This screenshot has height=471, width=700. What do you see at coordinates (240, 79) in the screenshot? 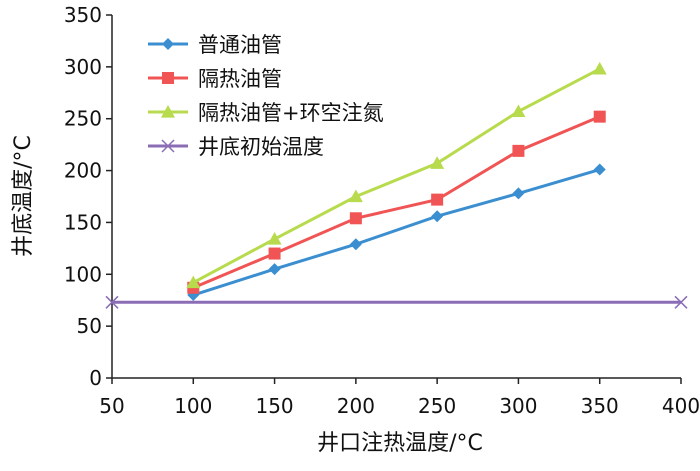
I see `legend-label: 隔热油管` at bounding box center [240, 79].